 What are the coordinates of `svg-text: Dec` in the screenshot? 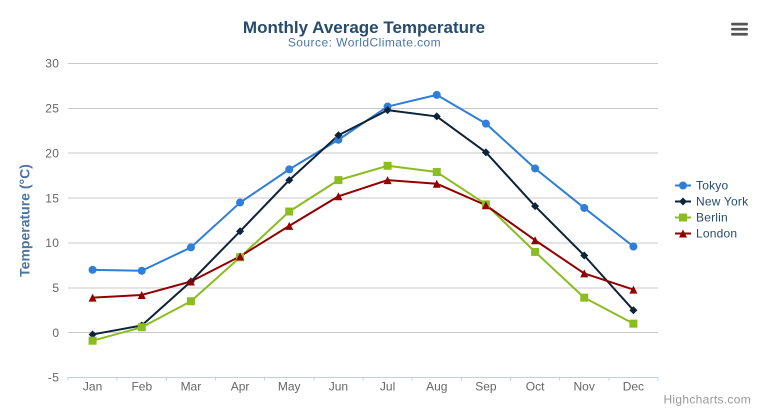 It's located at (633, 387).